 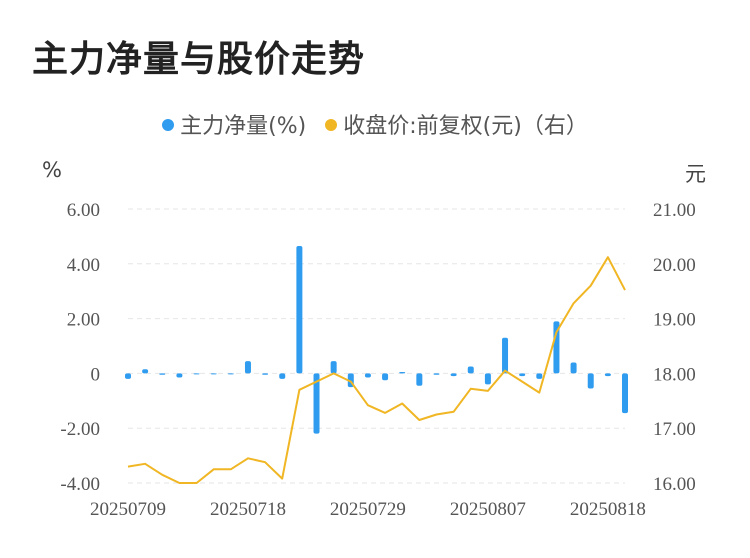 I want to click on left-tick-label: -2.00, so click(x=80, y=429).